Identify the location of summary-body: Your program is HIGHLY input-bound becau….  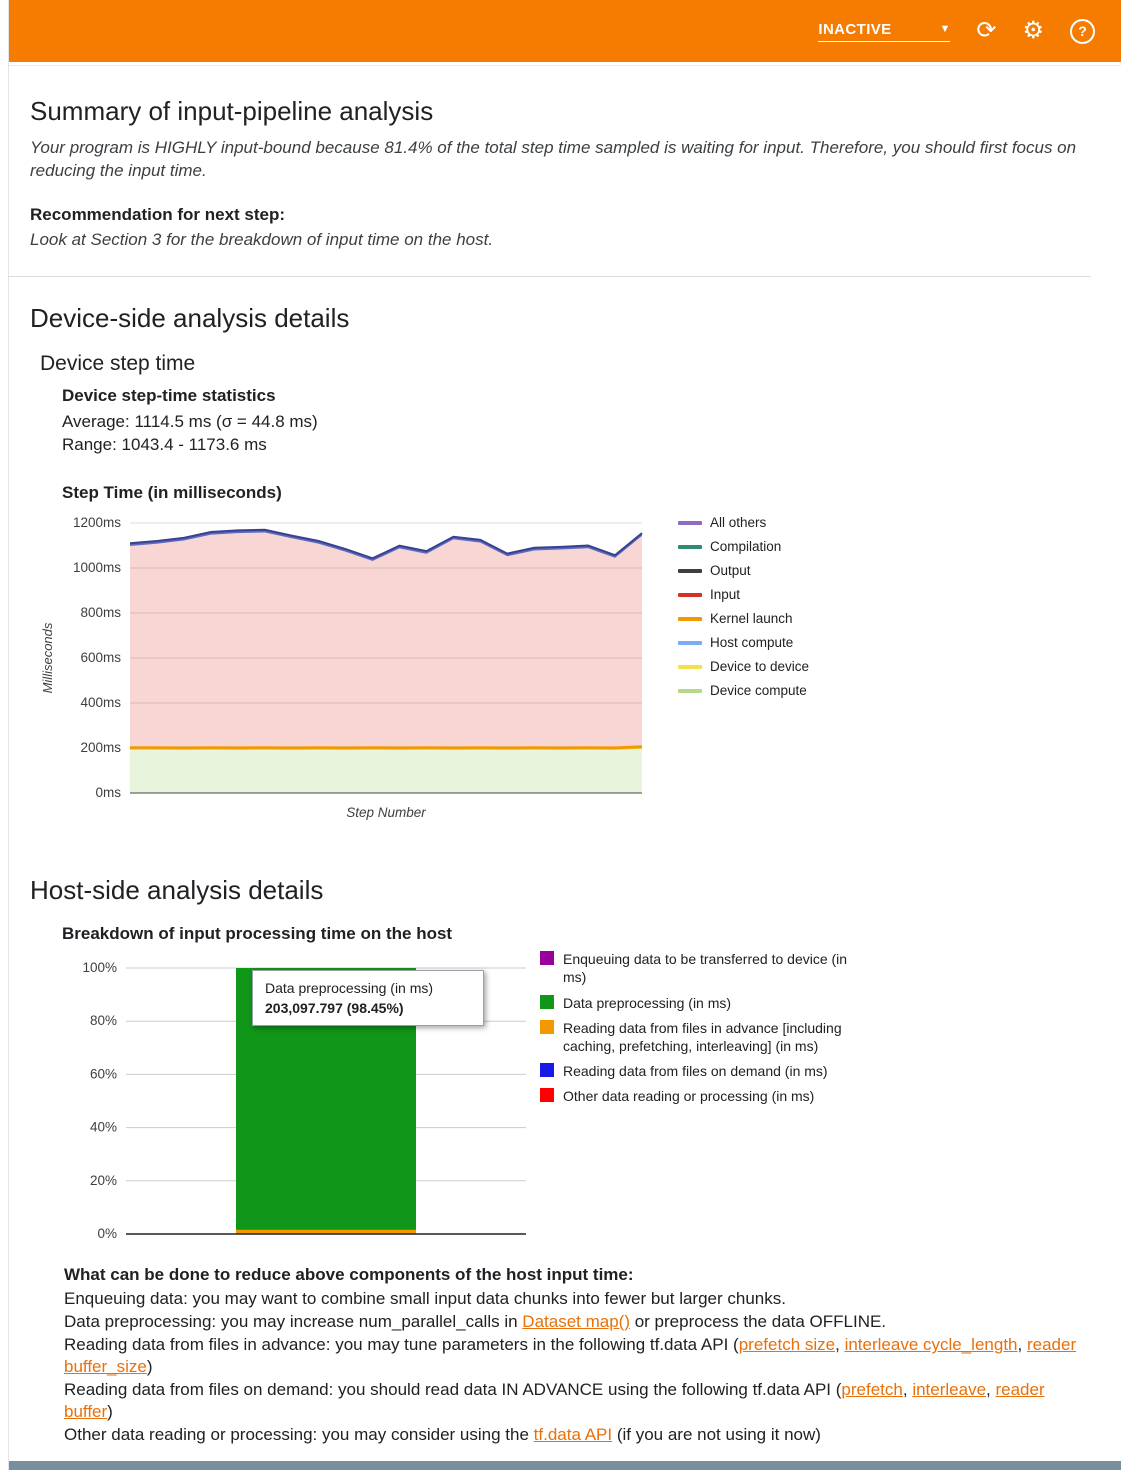
(553, 159).